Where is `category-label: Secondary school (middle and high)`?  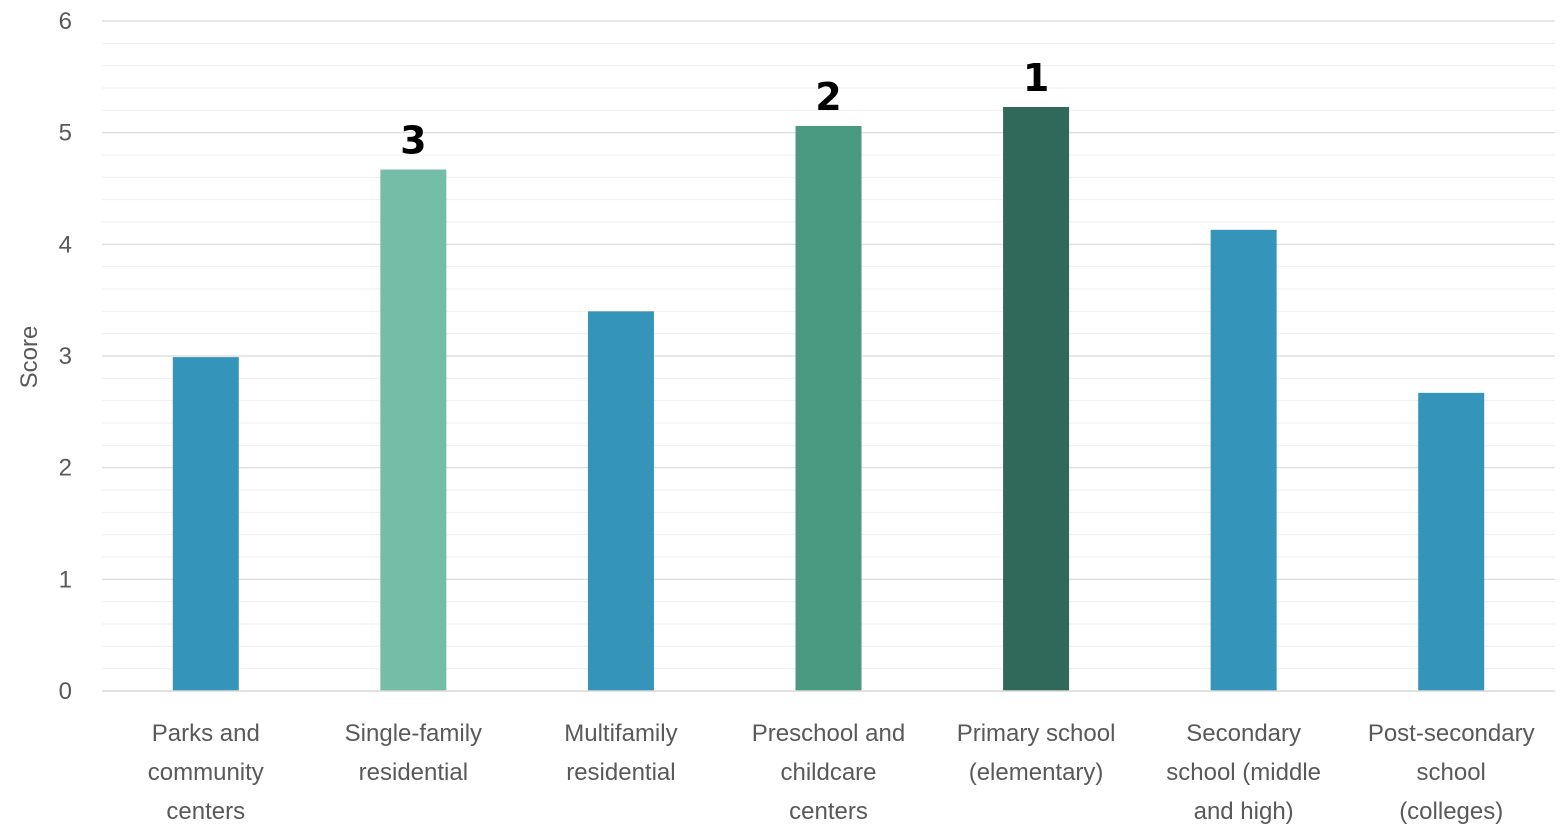 category-label: Secondary school (middle and high) is located at coordinates (1243, 772).